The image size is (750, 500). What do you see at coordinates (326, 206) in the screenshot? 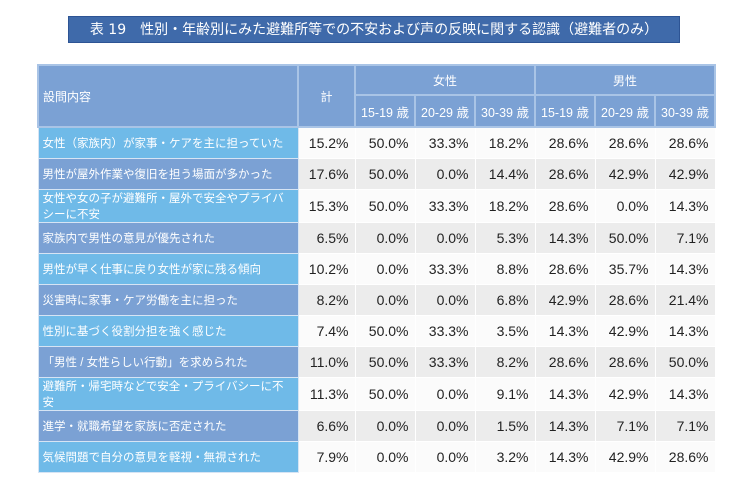
I see `cell-value: 15.3%` at bounding box center [326, 206].